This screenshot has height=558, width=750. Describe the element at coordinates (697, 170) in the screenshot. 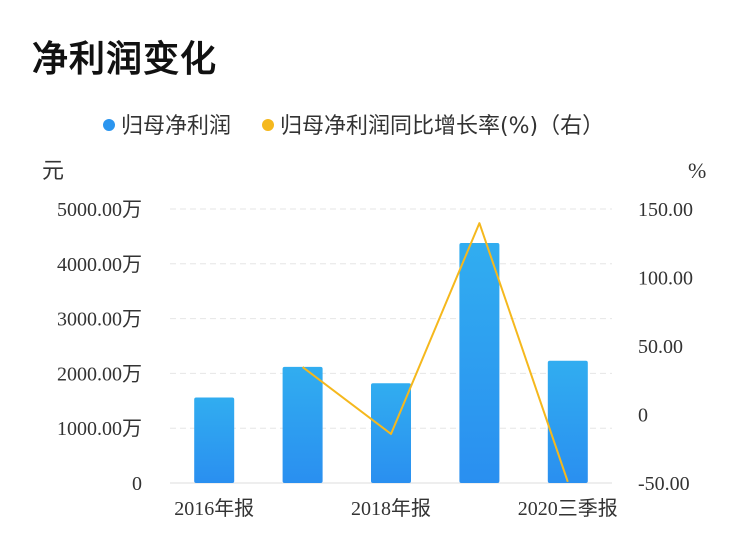

I see `right-axis-unit: %` at that location.